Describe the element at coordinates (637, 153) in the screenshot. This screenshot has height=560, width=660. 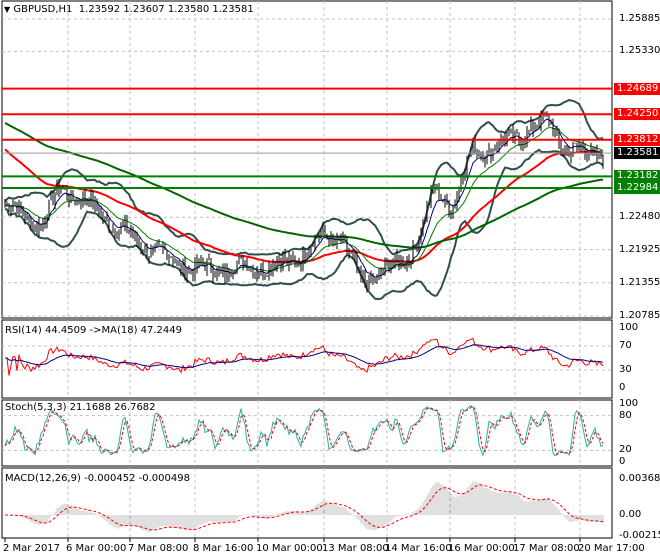
I see `current-price-label: 1.23581` at that location.